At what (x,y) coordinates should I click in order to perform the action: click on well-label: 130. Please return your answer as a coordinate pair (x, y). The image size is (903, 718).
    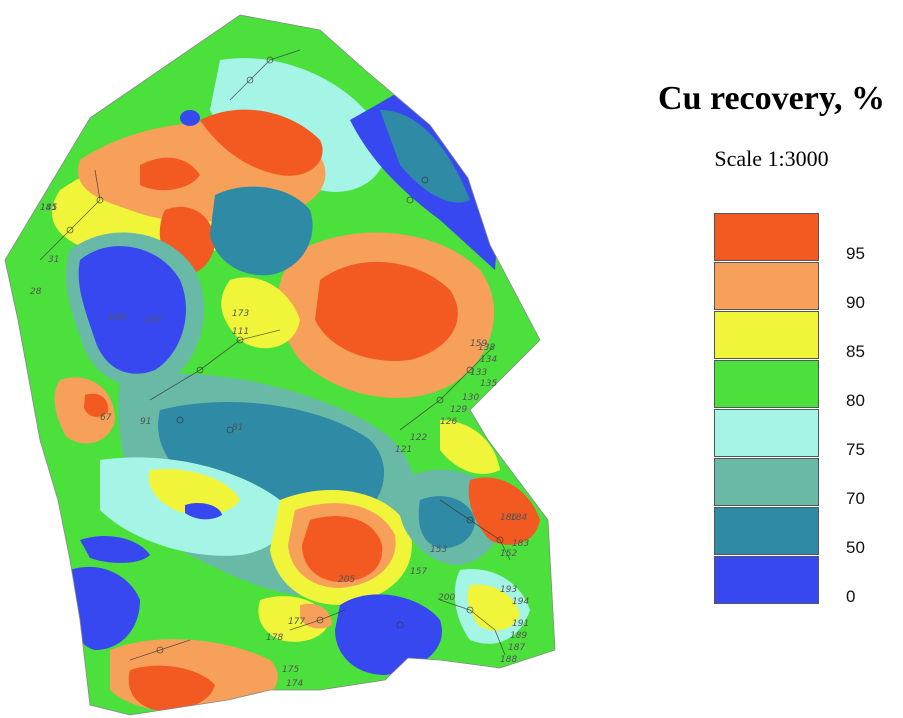
    Looking at the image, I should click on (470, 398).